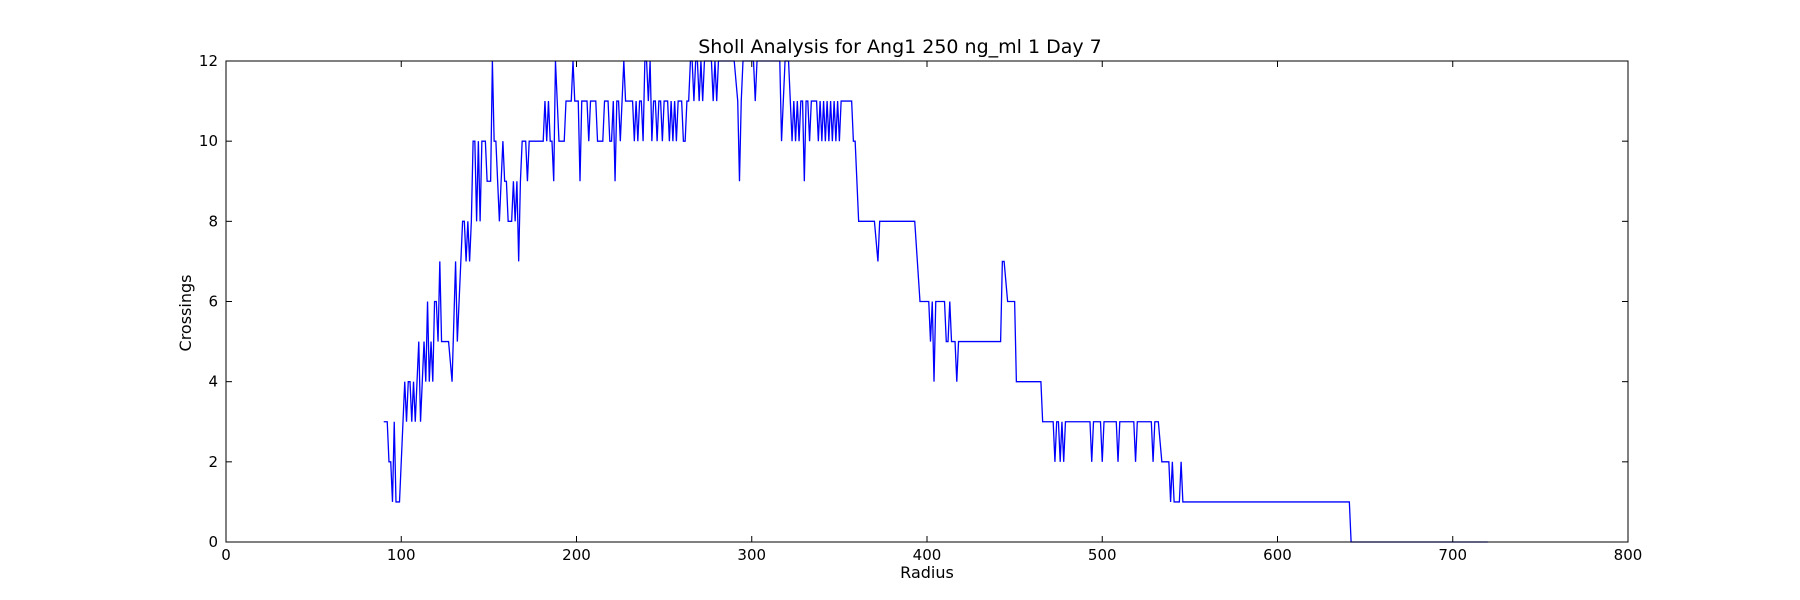  What do you see at coordinates (213, 302) in the screenshot?
I see `y-tick-label: 6` at bounding box center [213, 302].